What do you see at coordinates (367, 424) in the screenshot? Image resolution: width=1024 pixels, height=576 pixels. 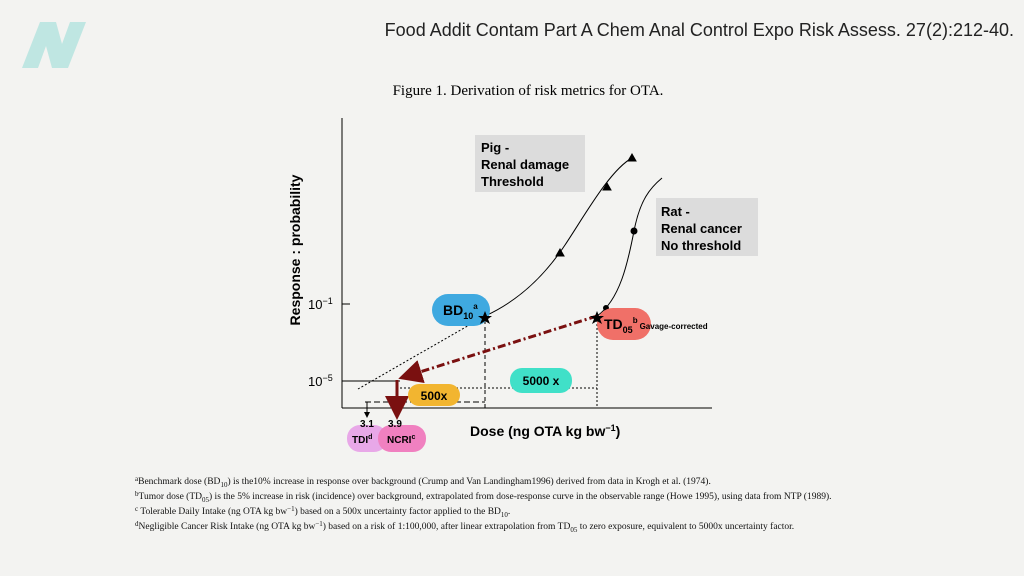 I see `value-label: 3.1` at bounding box center [367, 424].